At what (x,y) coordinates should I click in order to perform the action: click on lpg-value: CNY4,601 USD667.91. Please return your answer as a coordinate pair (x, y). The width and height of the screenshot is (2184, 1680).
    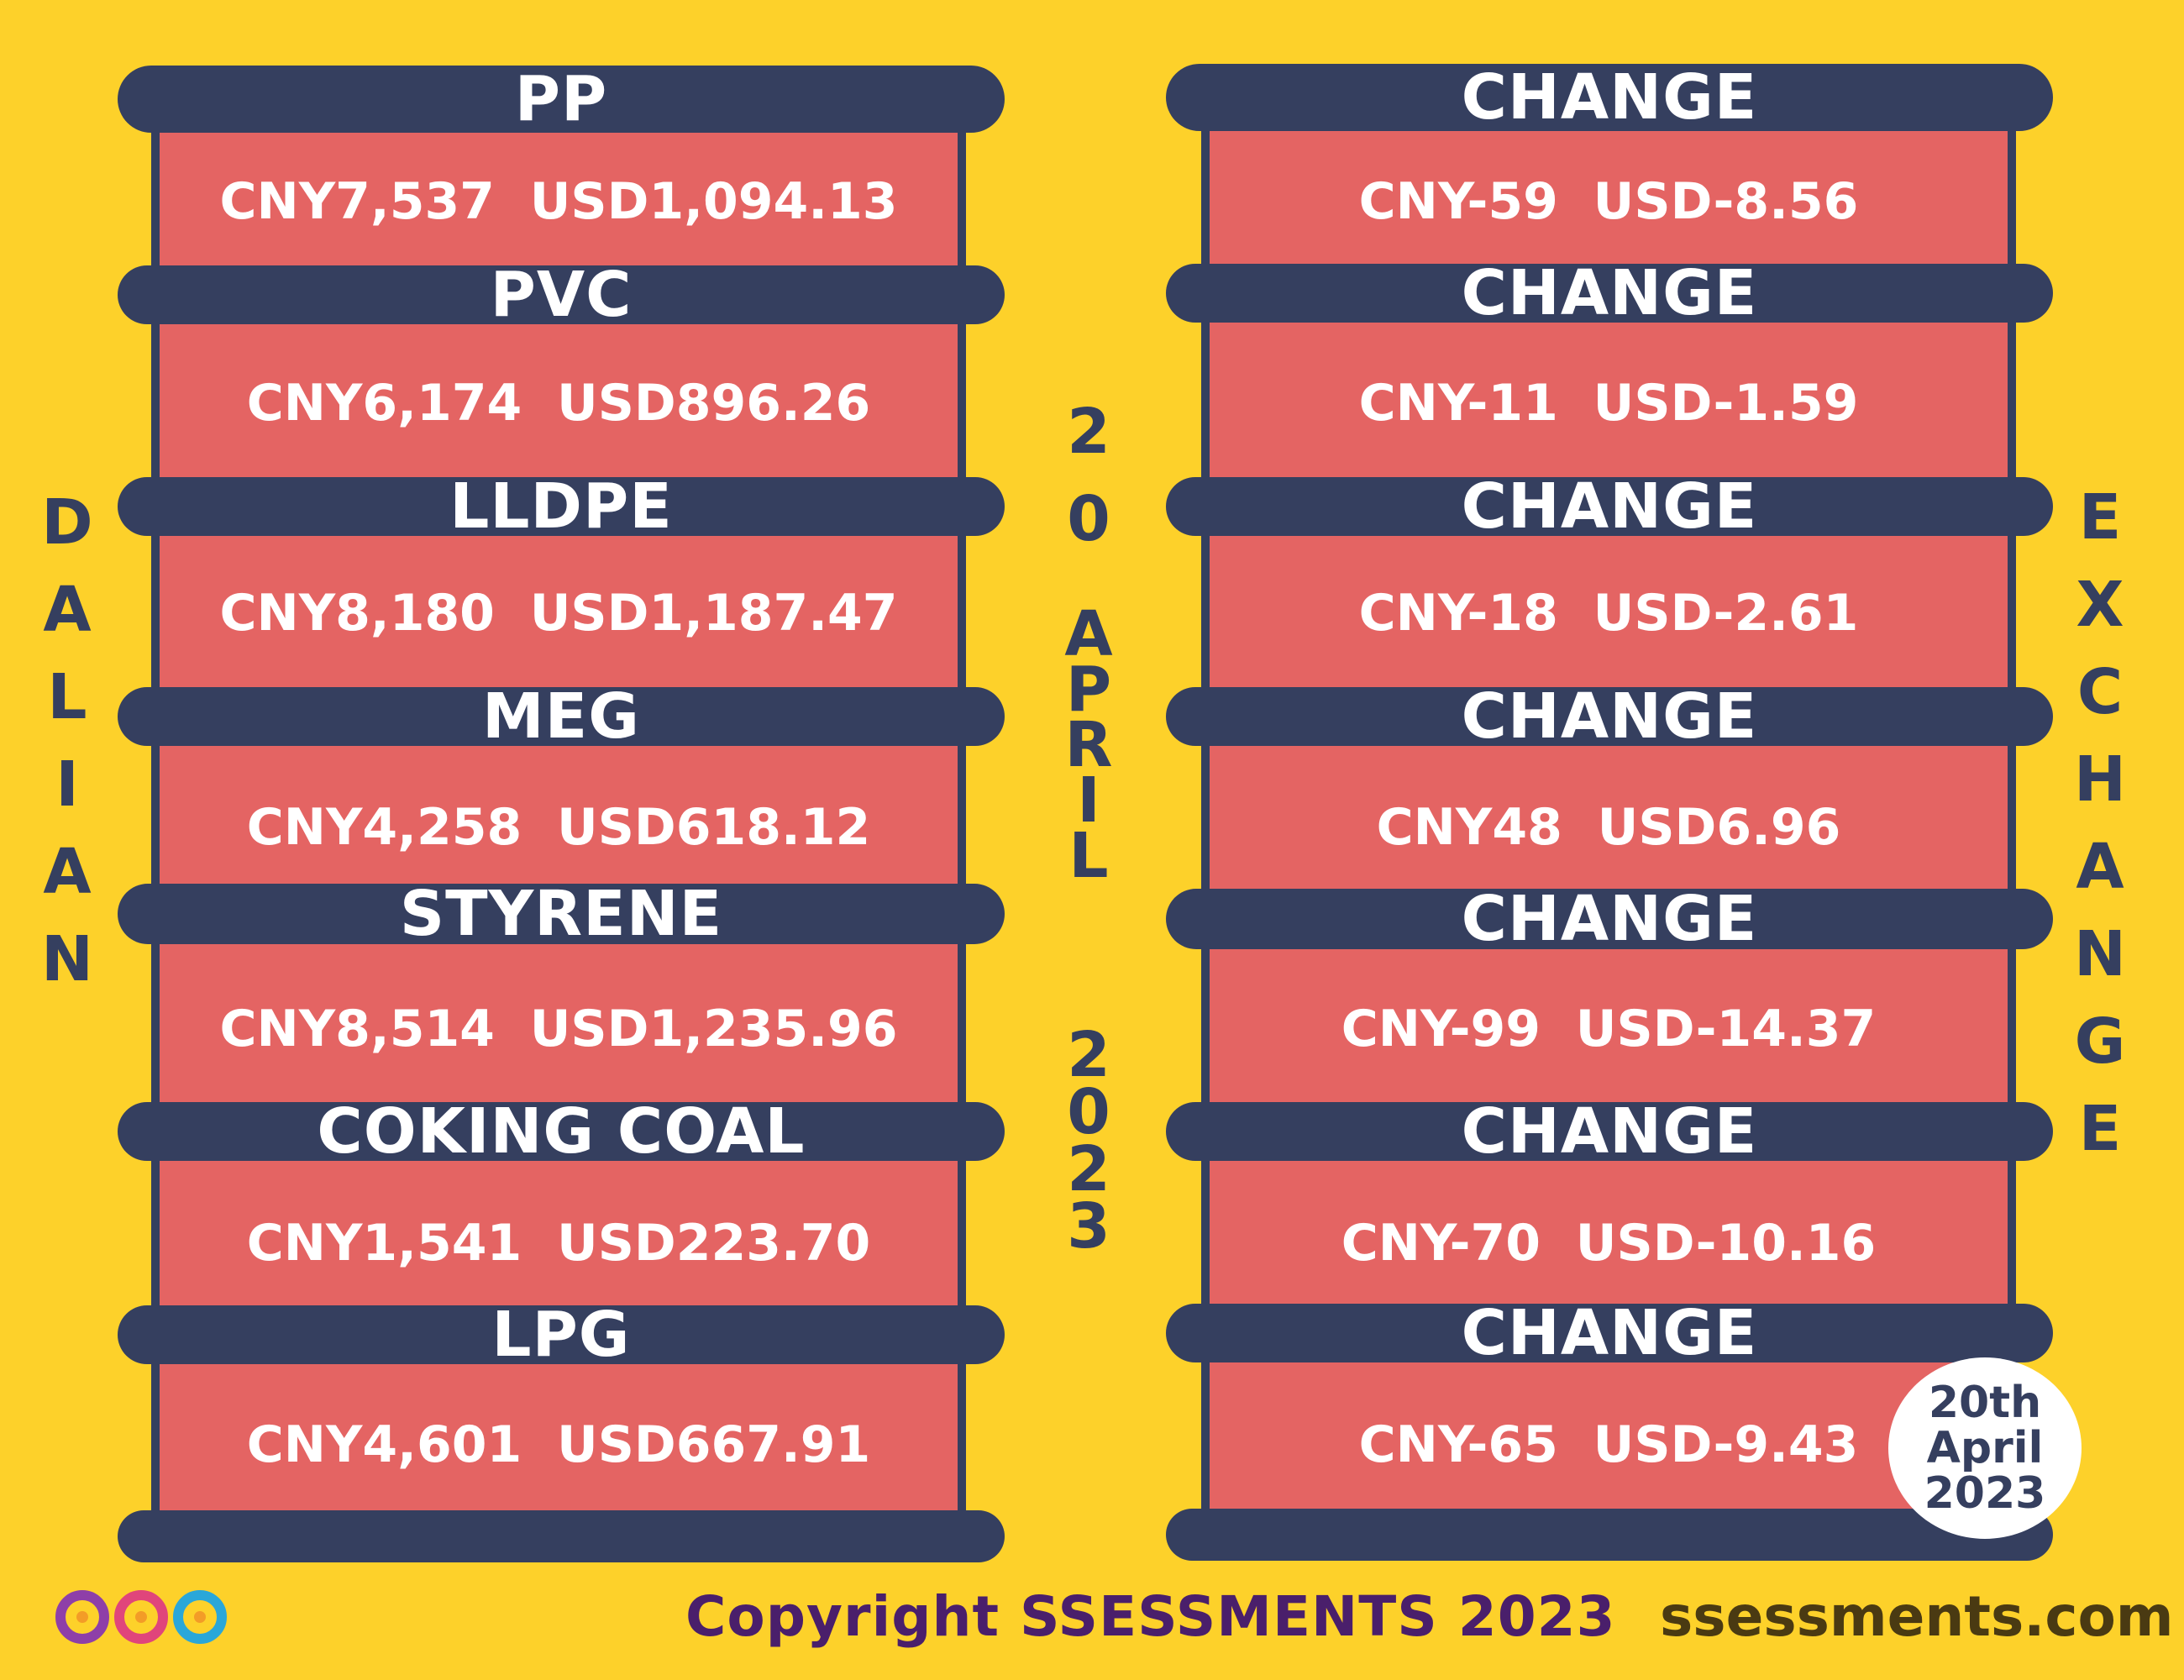
    Looking at the image, I should click on (558, 1444).